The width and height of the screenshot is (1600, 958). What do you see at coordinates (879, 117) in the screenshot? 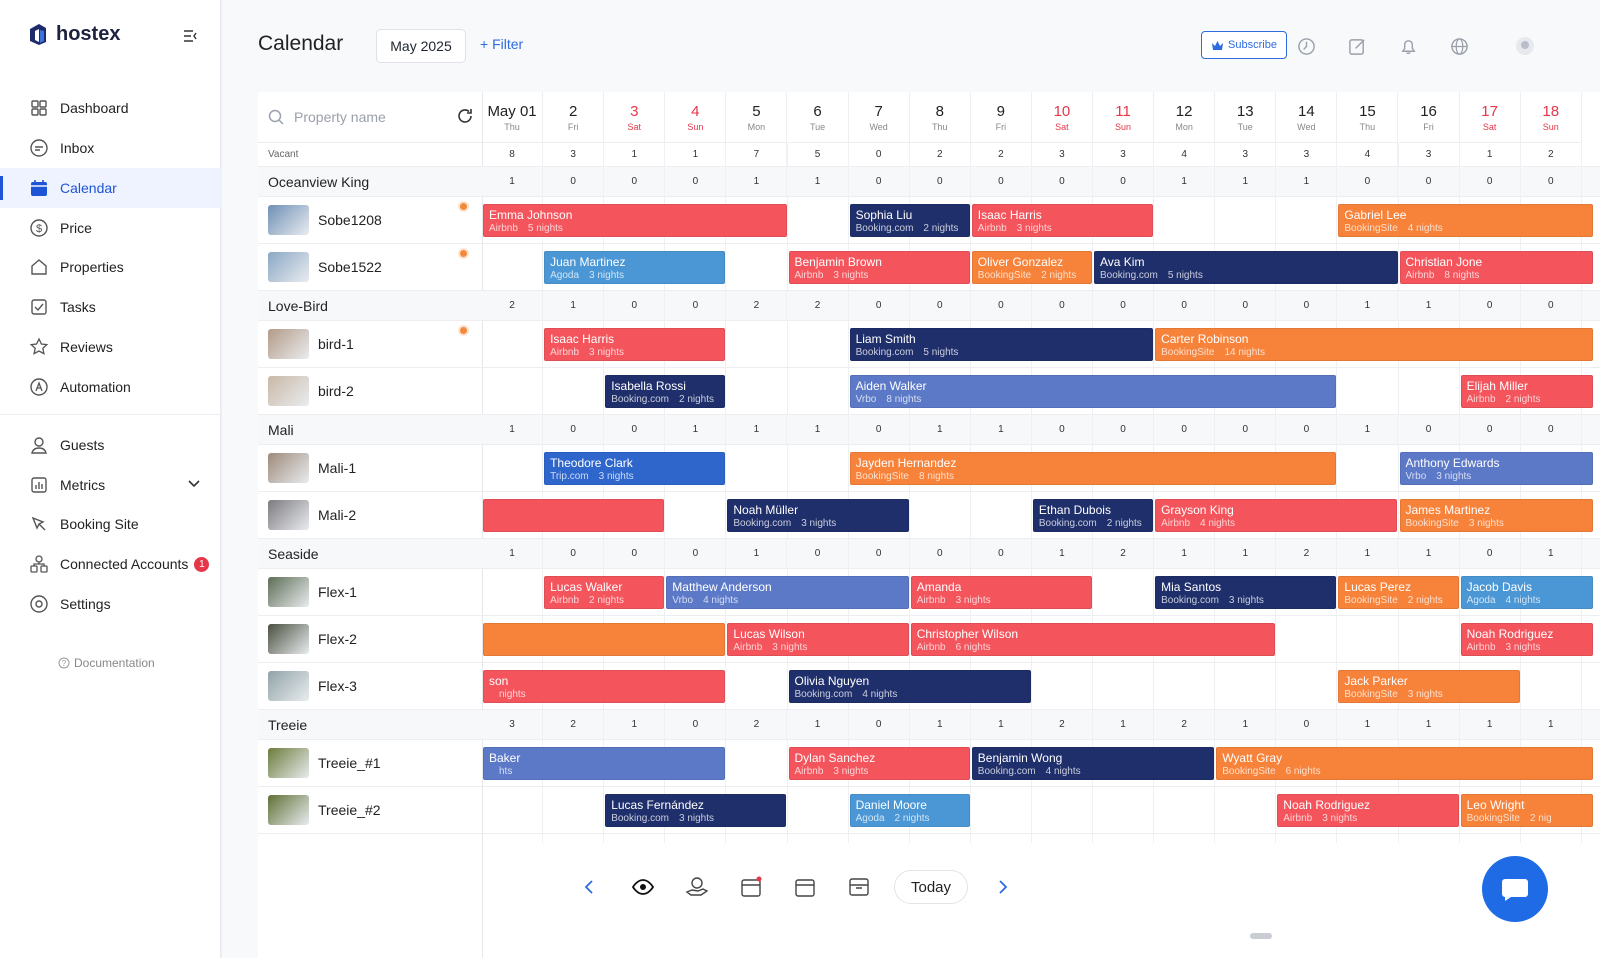
I see `day-header: 7 Wed` at bounding box center [879, 117].